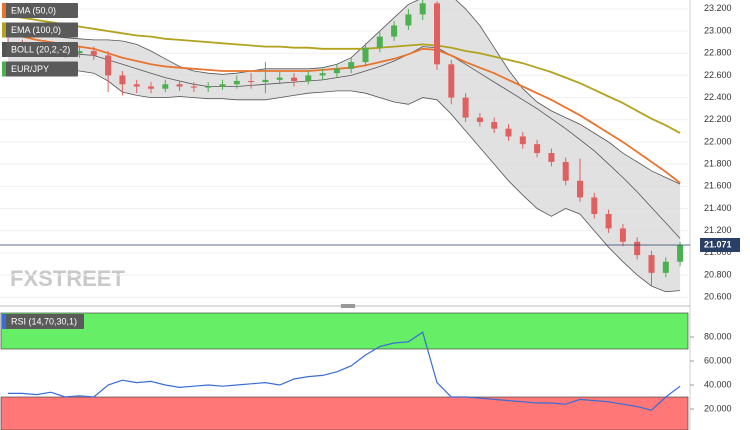 The width and height of the screenshot is (750, 430). I want to click on last-price-box, so click(720, 244).